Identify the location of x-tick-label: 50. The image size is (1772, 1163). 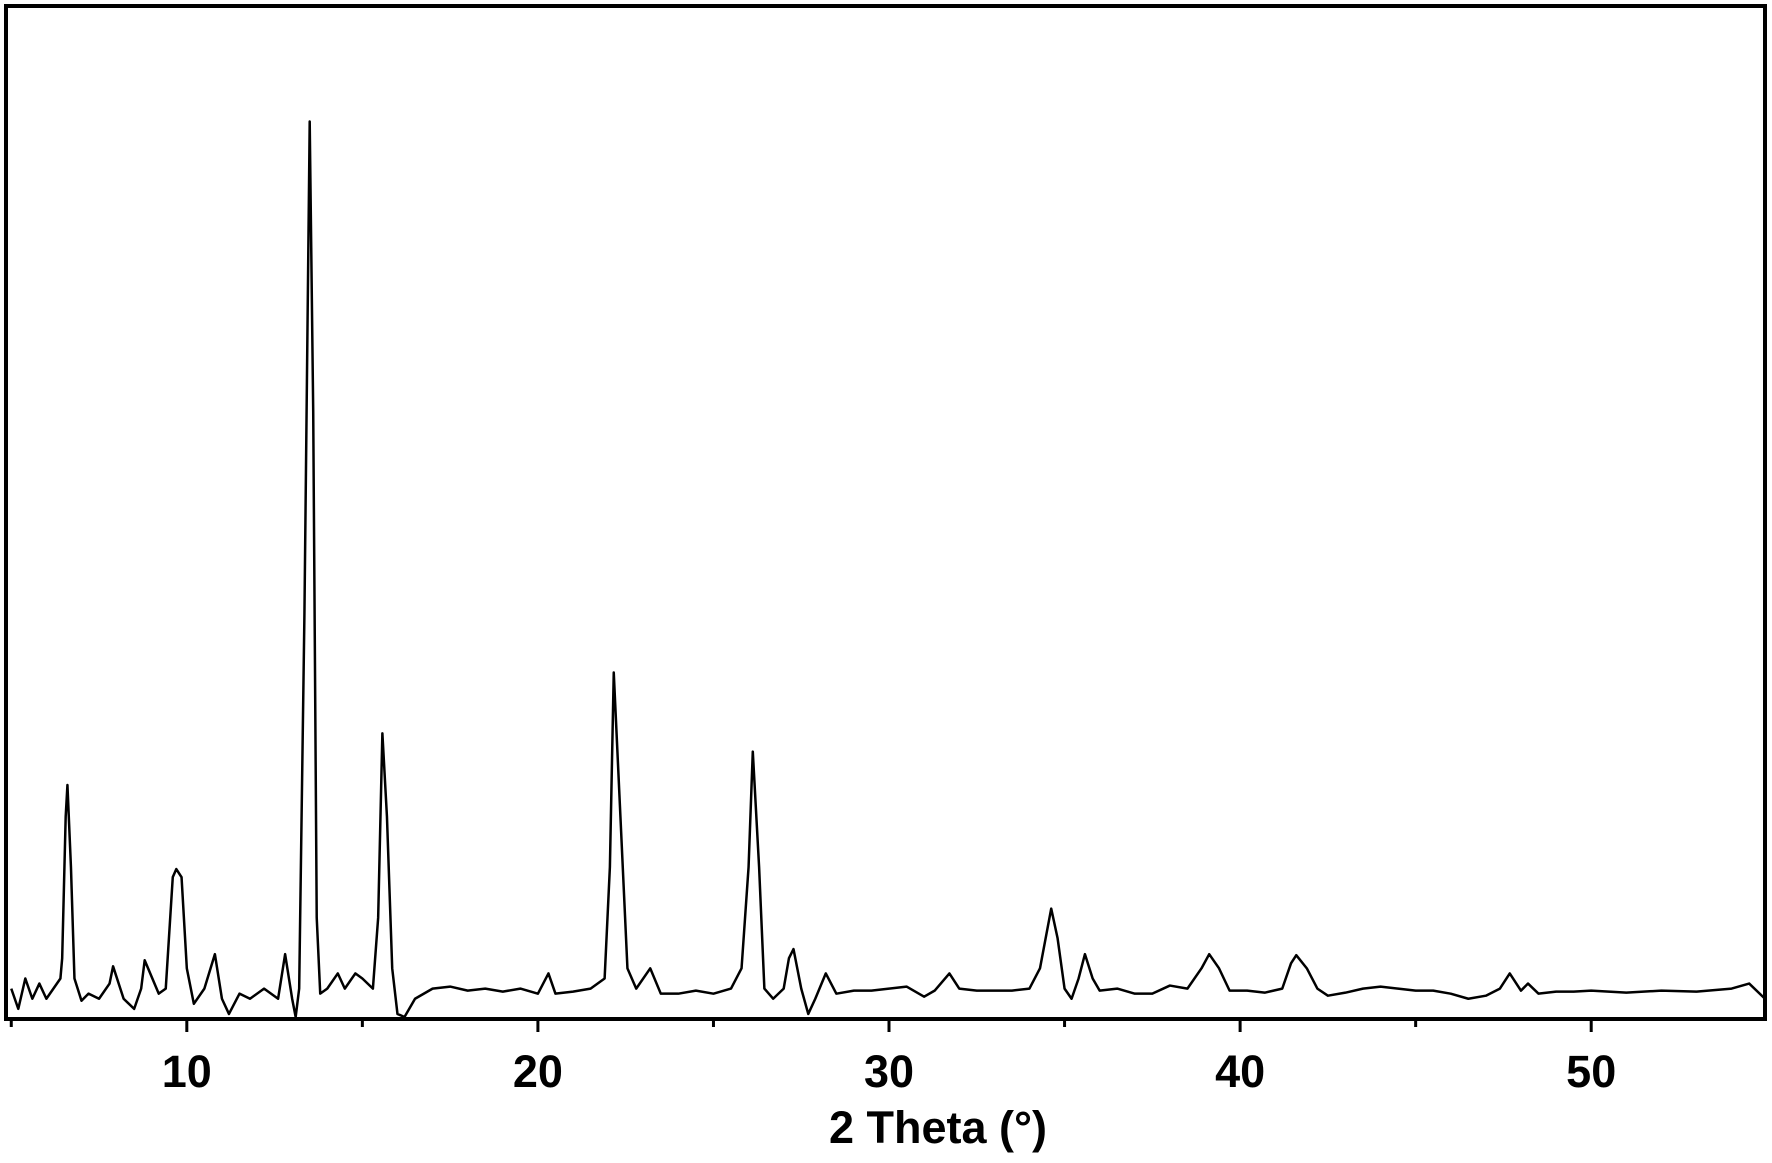
(1591, 1071).